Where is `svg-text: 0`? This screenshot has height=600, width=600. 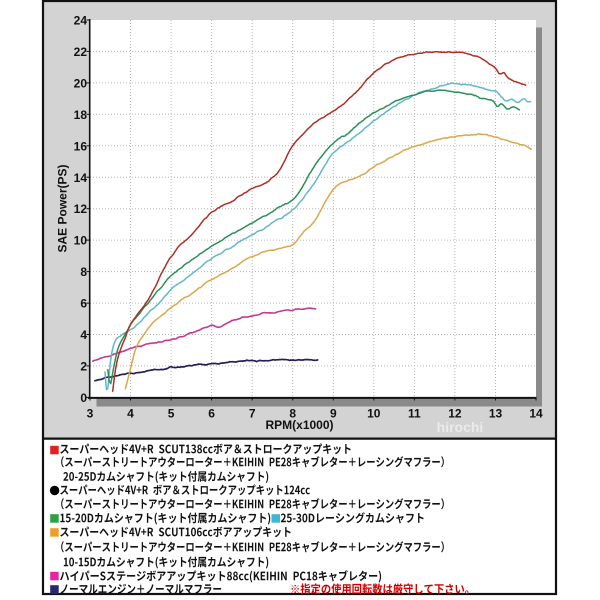 svg-text: 0 is located at coordinates (83, 398).